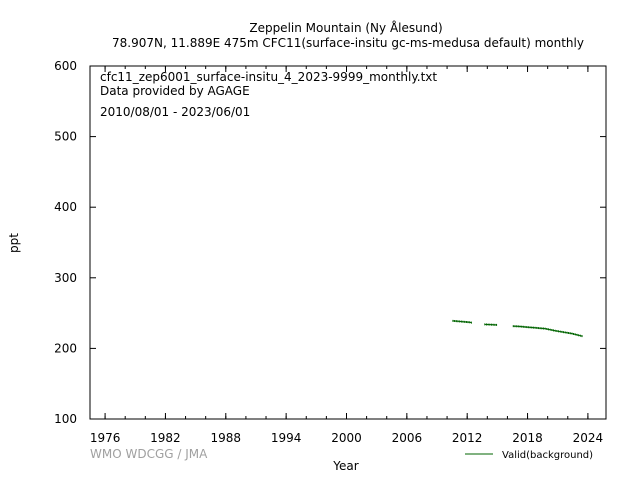 The width and height of the screenshot is (640, 480). What do you see at coordinates (517, 328) in the screenshot?
I see `data-series` at bounding box center [517, 328].